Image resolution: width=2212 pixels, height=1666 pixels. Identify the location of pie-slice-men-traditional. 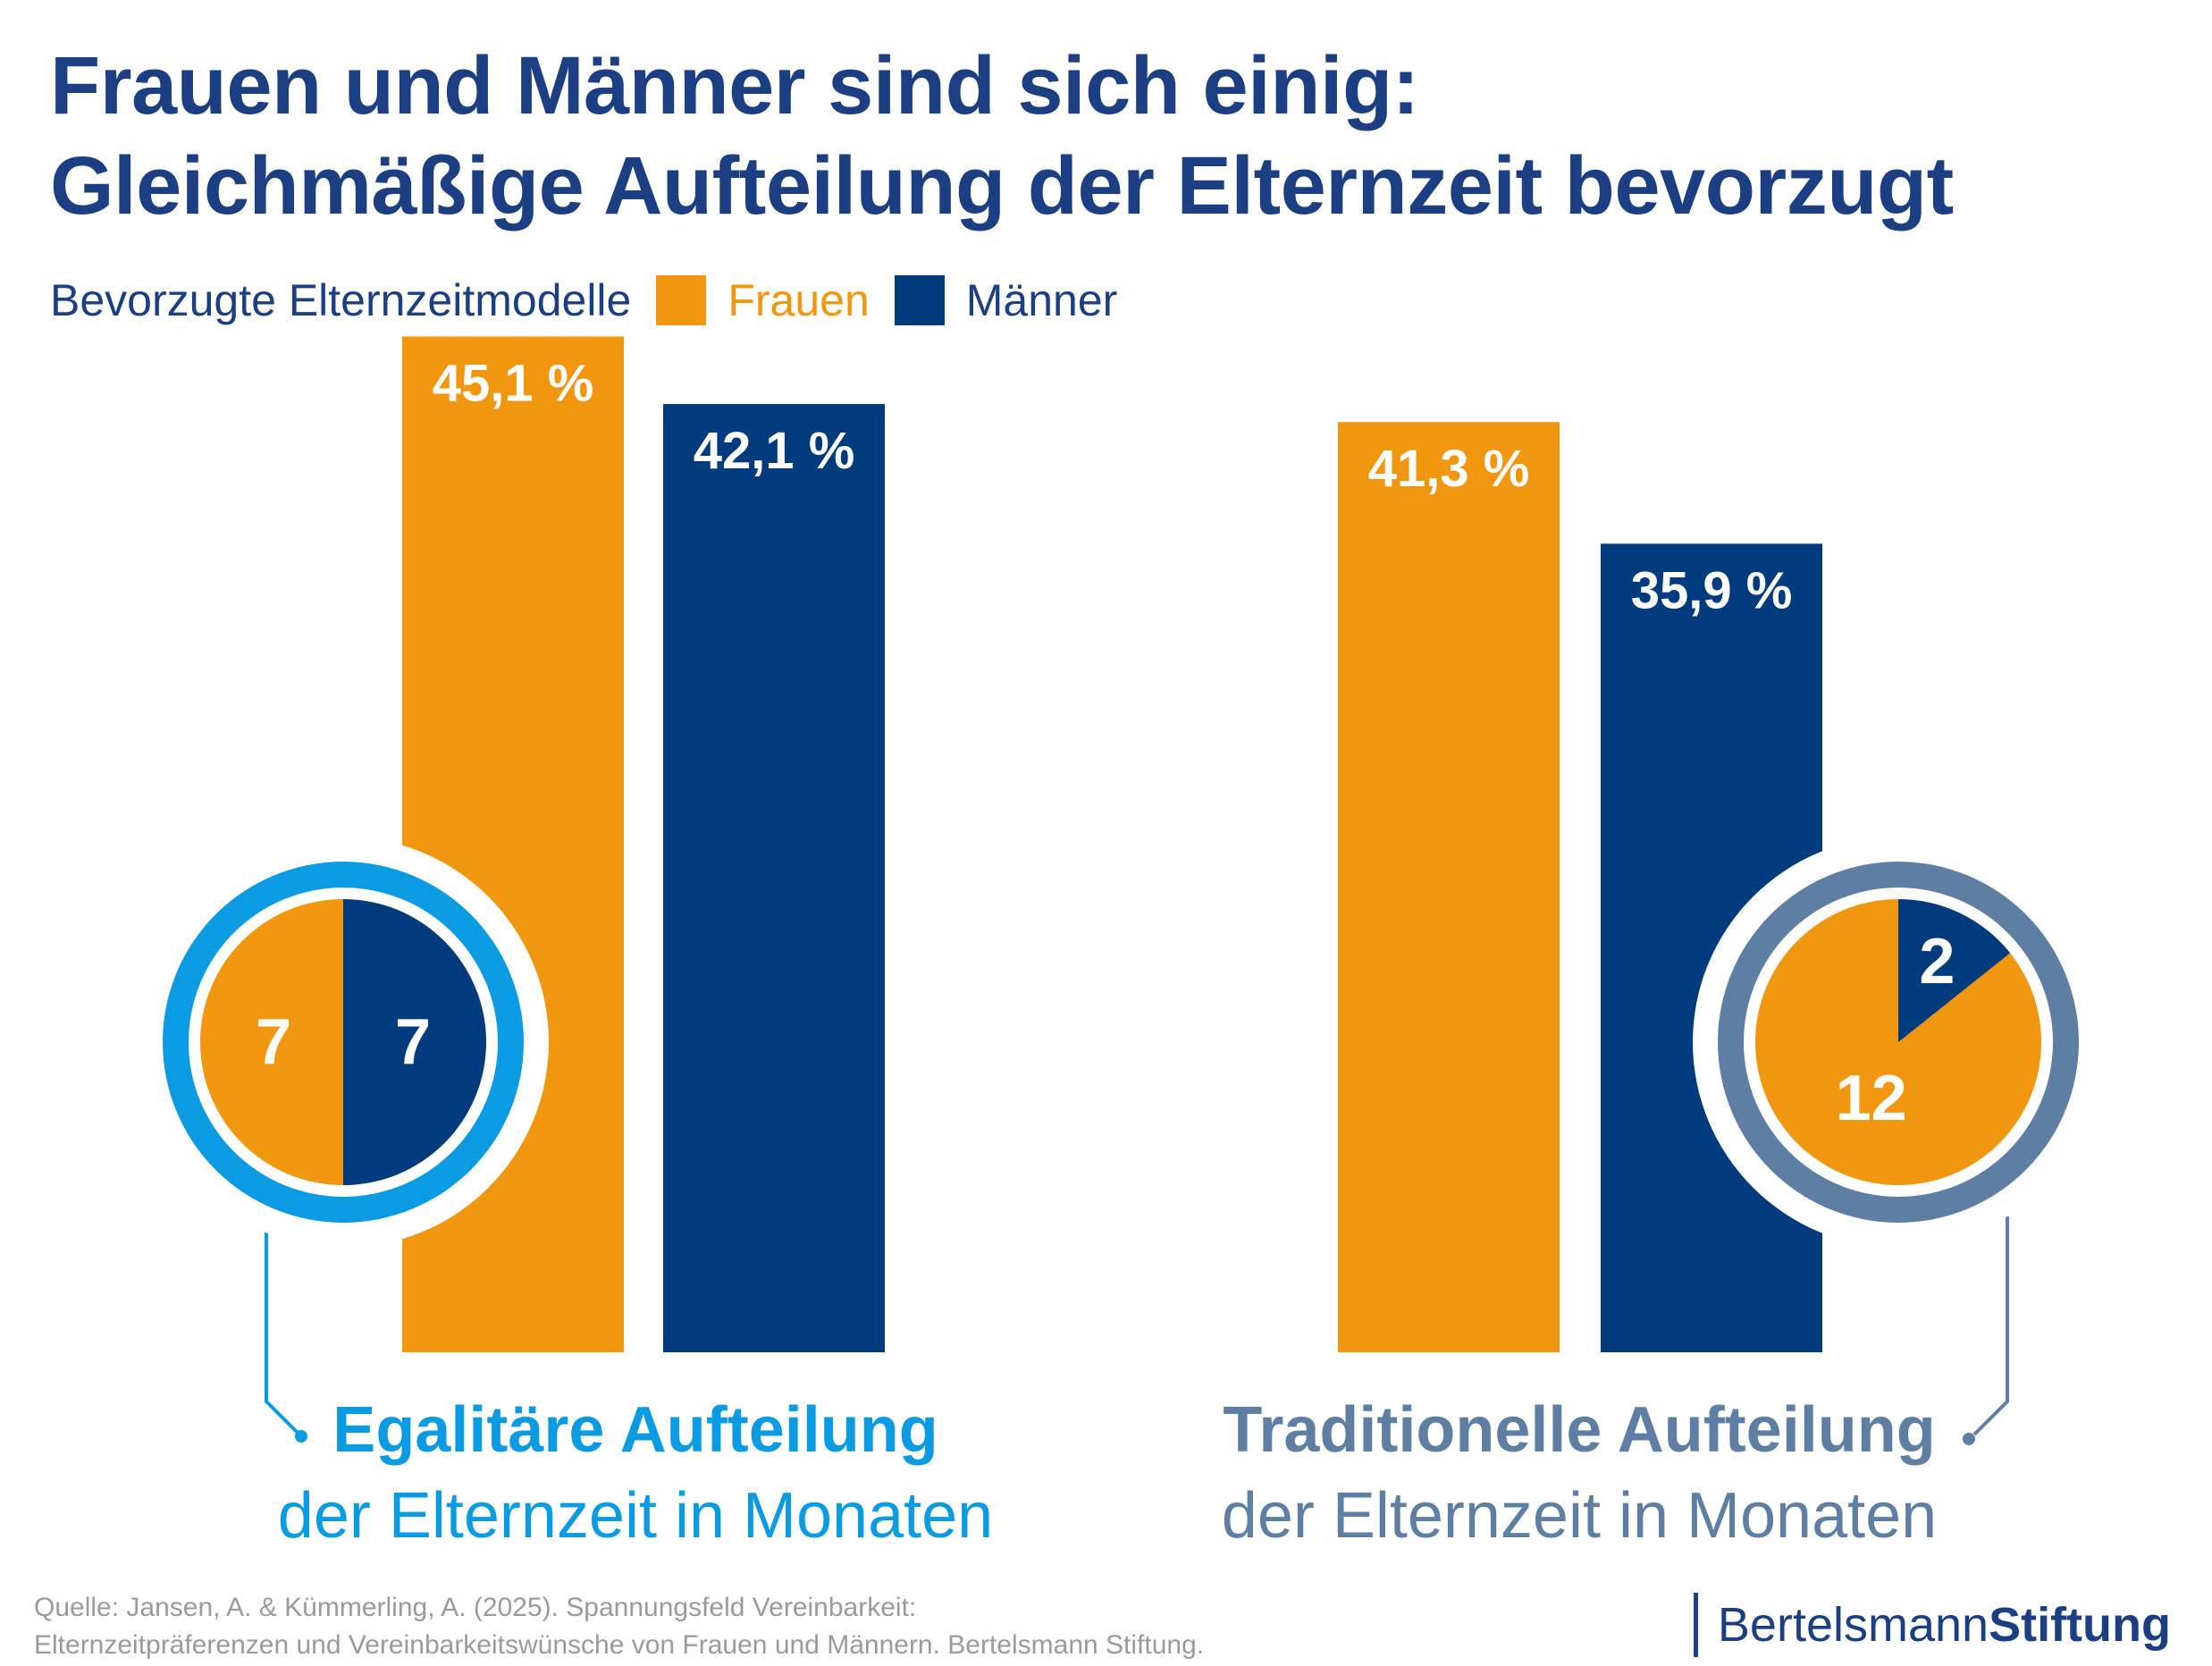
(1954, 971).